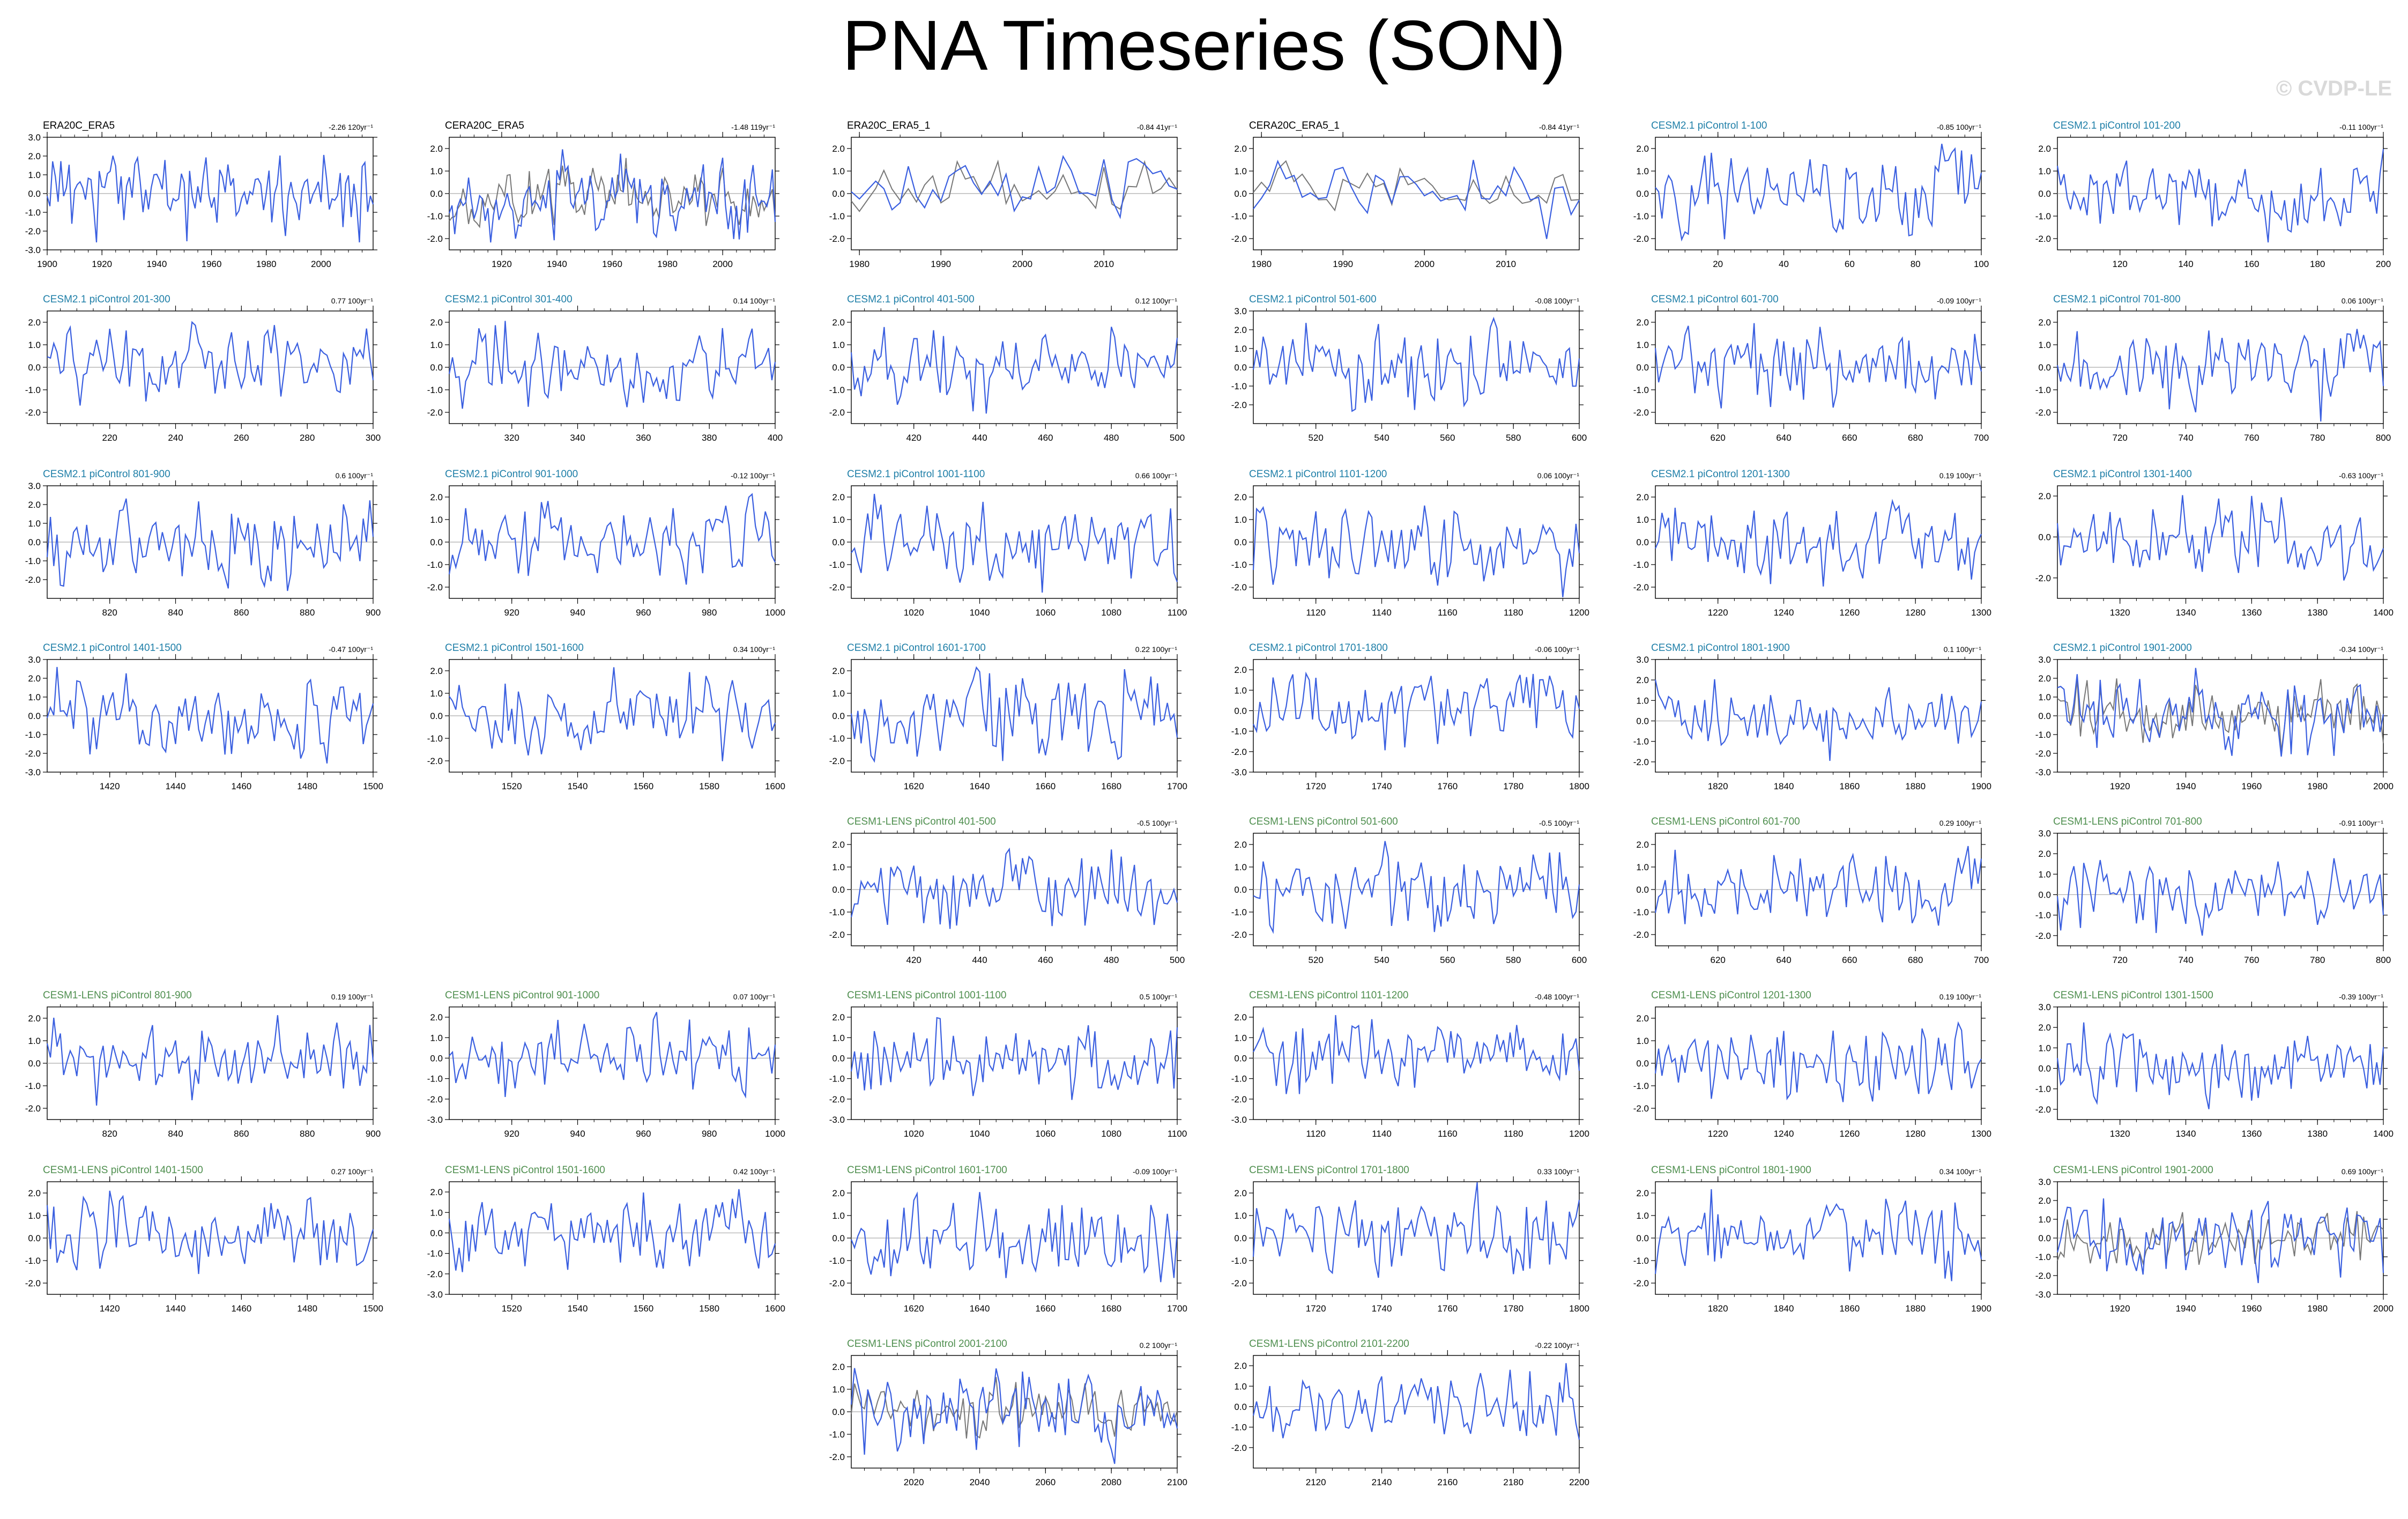  I want to click on obs-series-line, so click(1015, 185).